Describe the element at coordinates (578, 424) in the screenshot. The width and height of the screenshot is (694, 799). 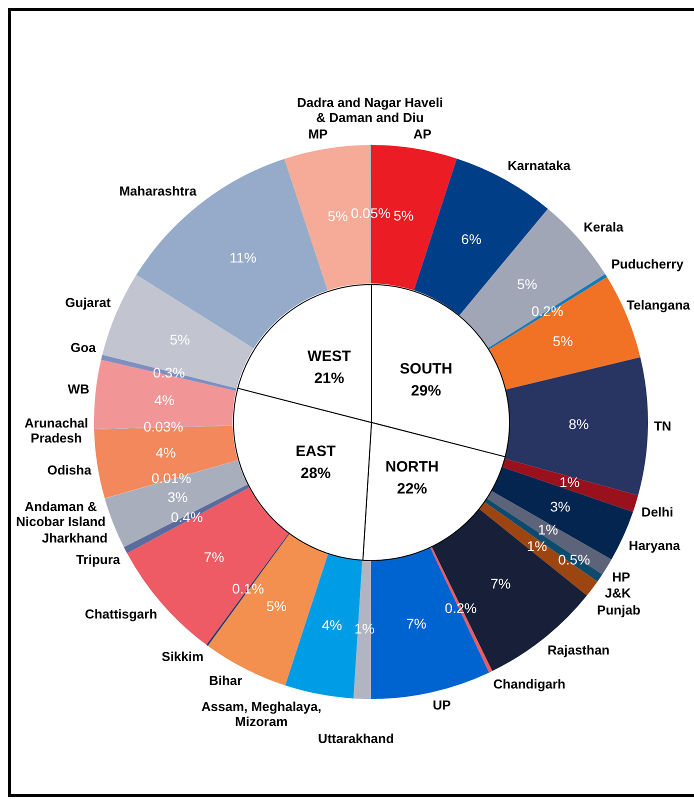
I see `data-label: 8%` at that location.